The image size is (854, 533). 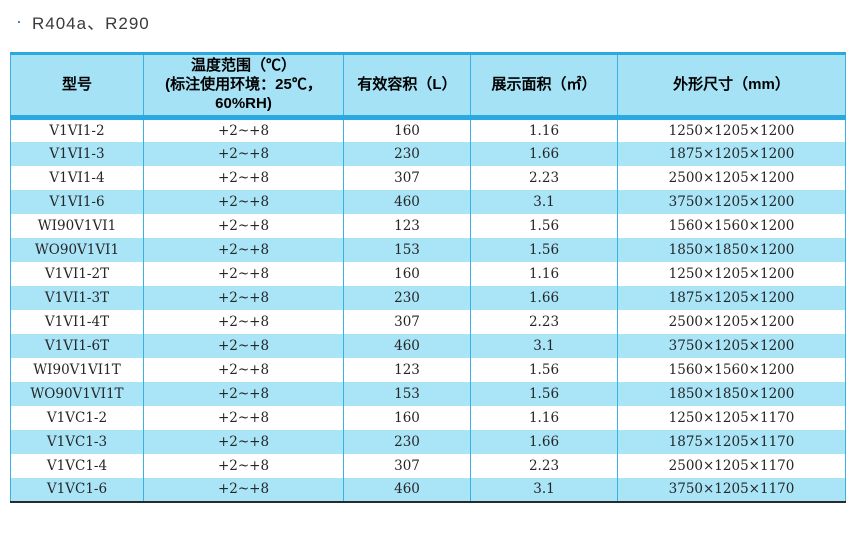 I want to click on cell-model: V1VC1-6, so click(x=77, y=490).